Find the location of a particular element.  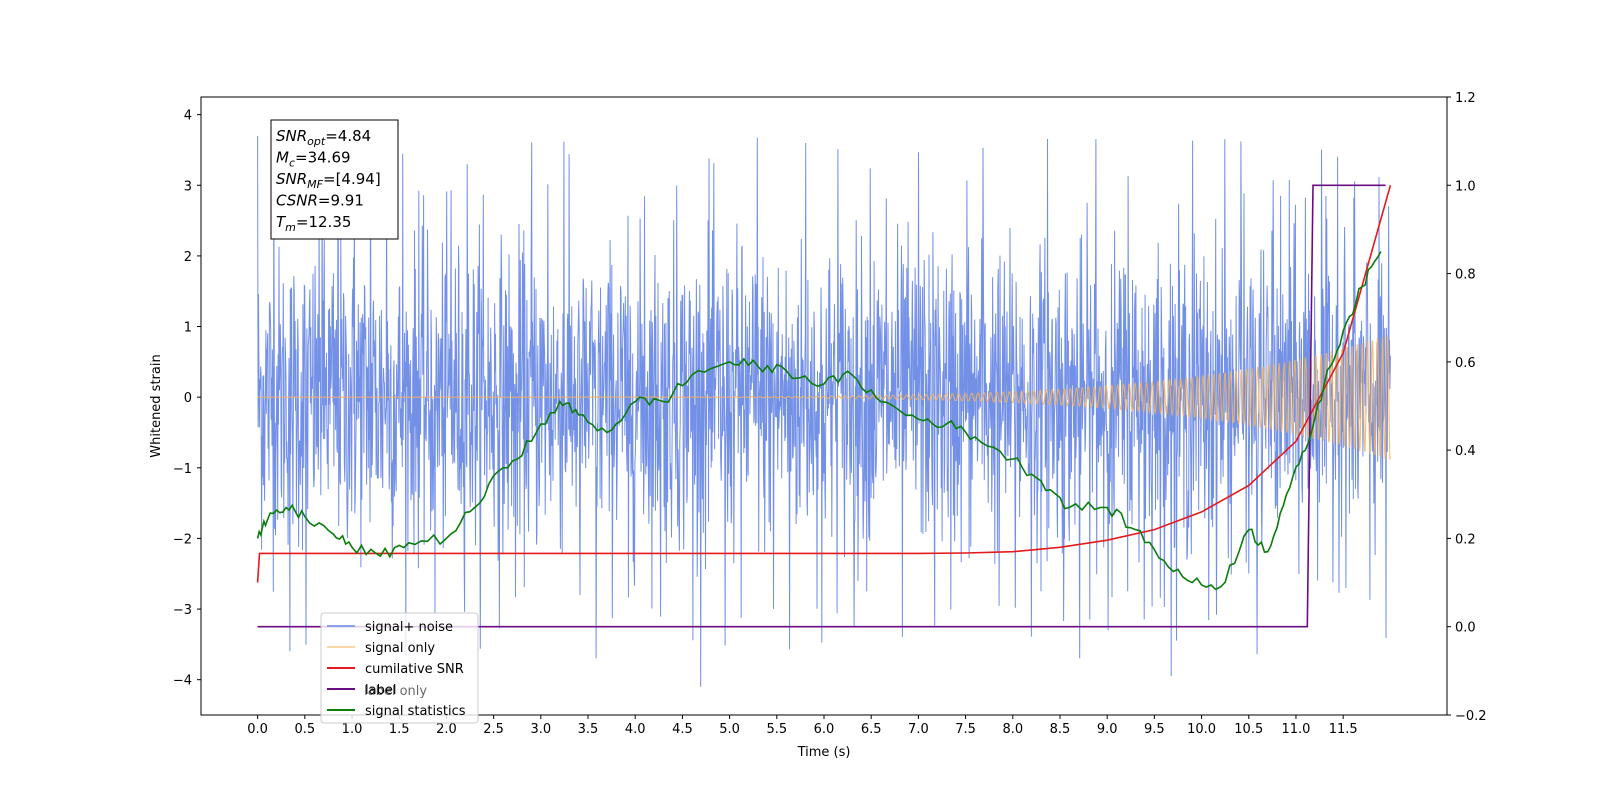

x-tick-label: 9.0 is located at coordinates (1107, 729).